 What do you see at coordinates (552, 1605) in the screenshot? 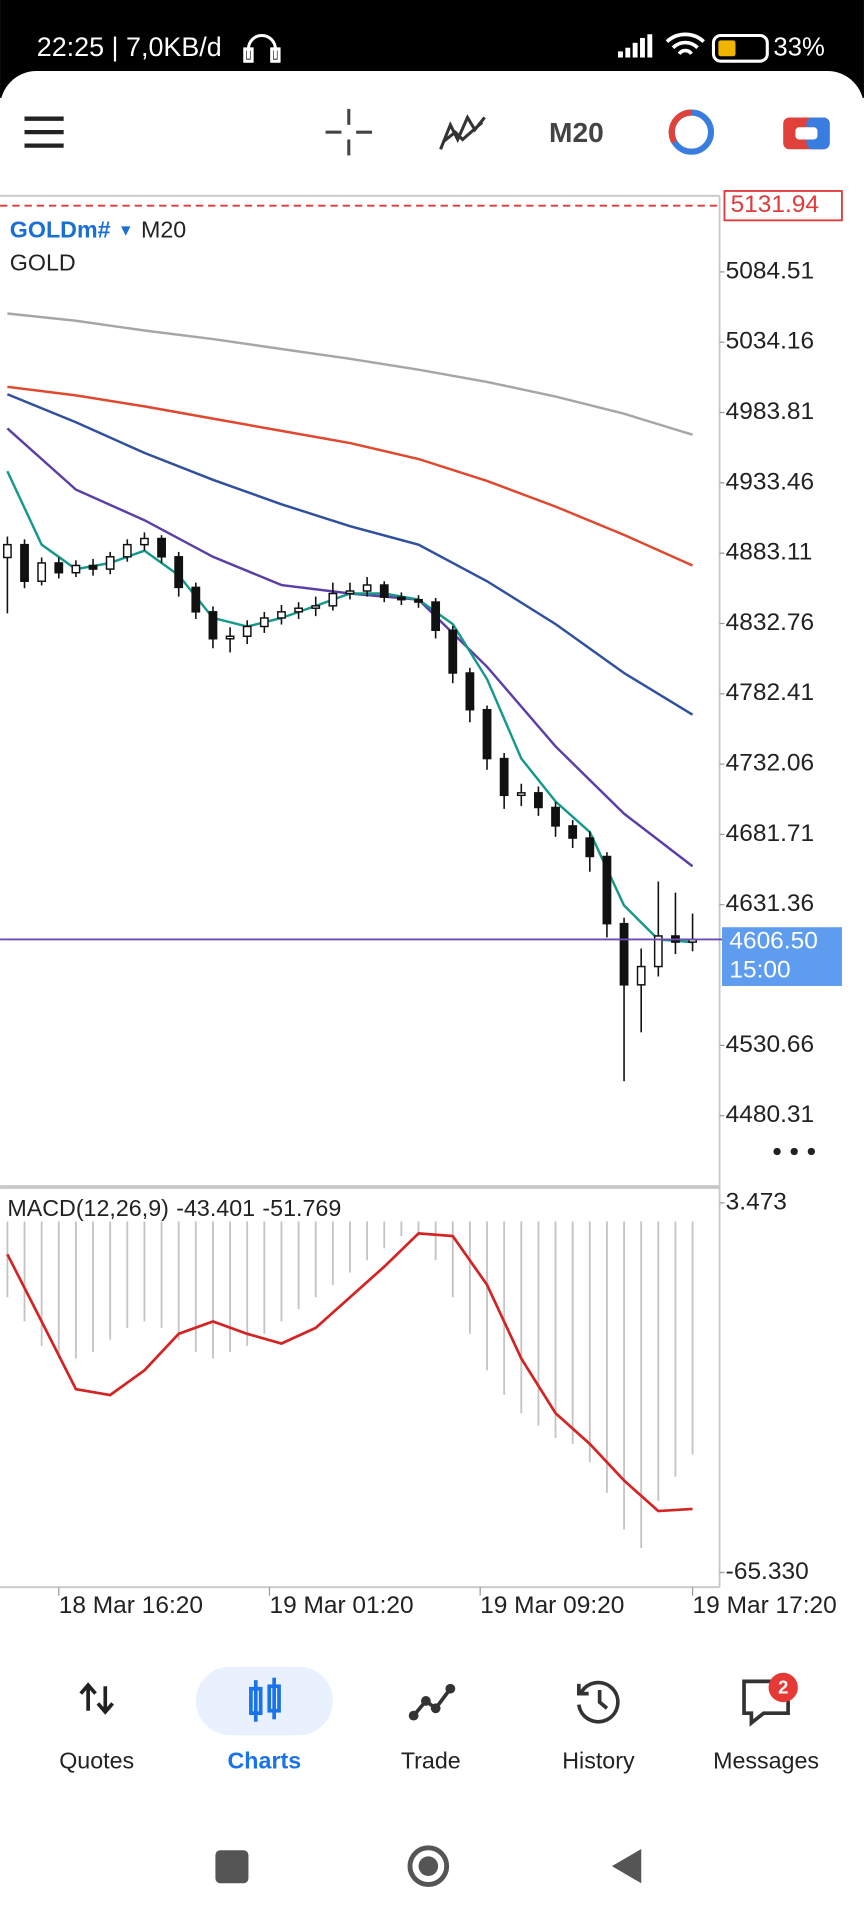
I see `time-tick-label: 19 Mar 09:20` at bounding box center [552, 1605].